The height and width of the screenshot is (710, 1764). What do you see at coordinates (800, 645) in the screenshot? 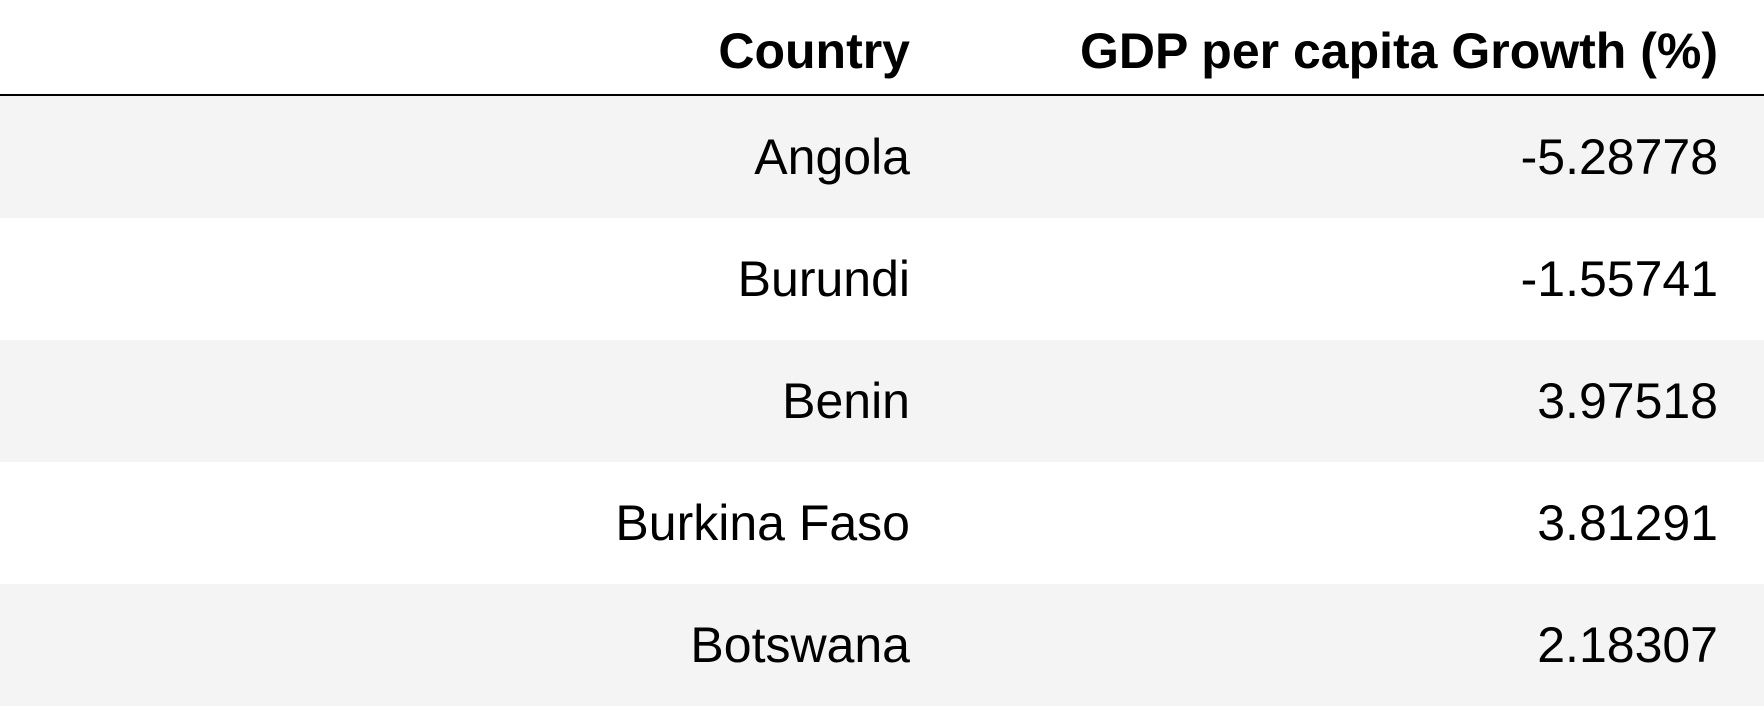
I see `cell-country: Botswana` at bounding box center [800, 645].